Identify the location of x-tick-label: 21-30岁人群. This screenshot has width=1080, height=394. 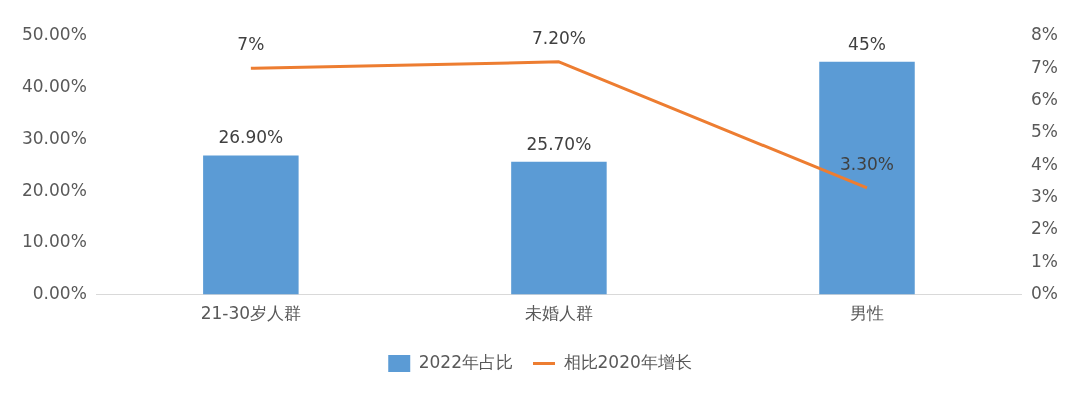
(251, 313).